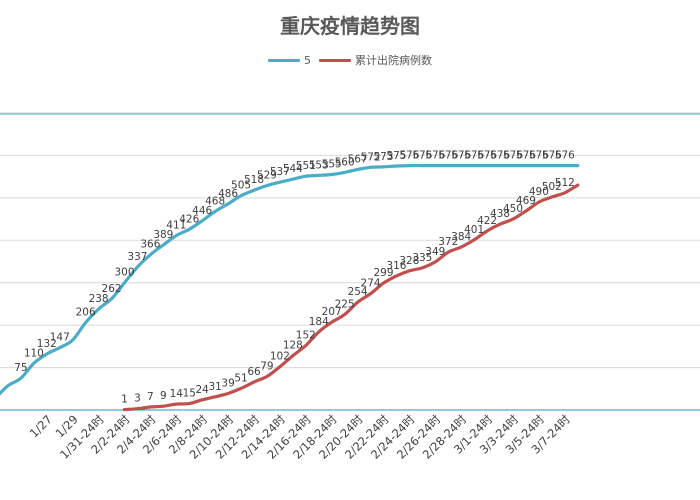  I want to click on data-label: 366, so click(150, 245).